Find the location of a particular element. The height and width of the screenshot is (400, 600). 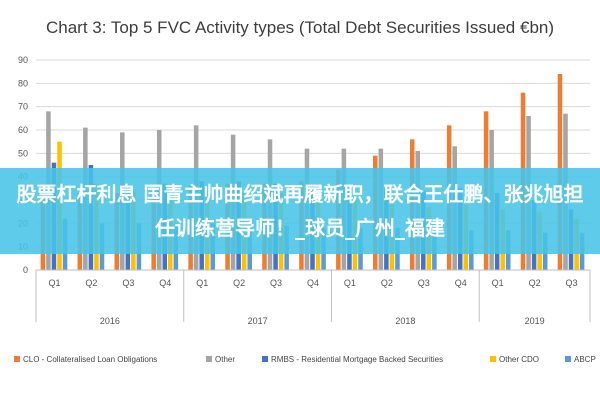

y-tick-label: 50 is located at coordinates (23, 153).